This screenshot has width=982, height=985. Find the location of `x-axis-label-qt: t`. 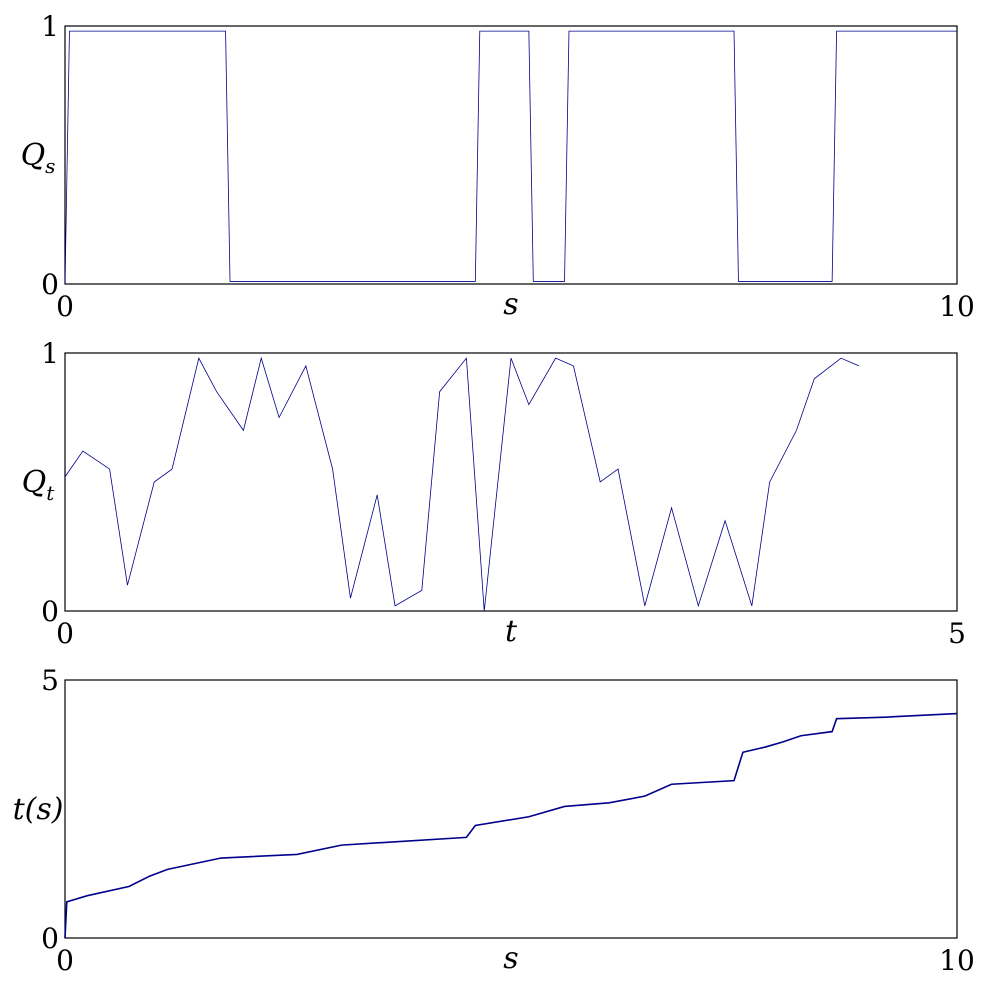

x-axis-label-qt: t is located at coordinates (511, 631).